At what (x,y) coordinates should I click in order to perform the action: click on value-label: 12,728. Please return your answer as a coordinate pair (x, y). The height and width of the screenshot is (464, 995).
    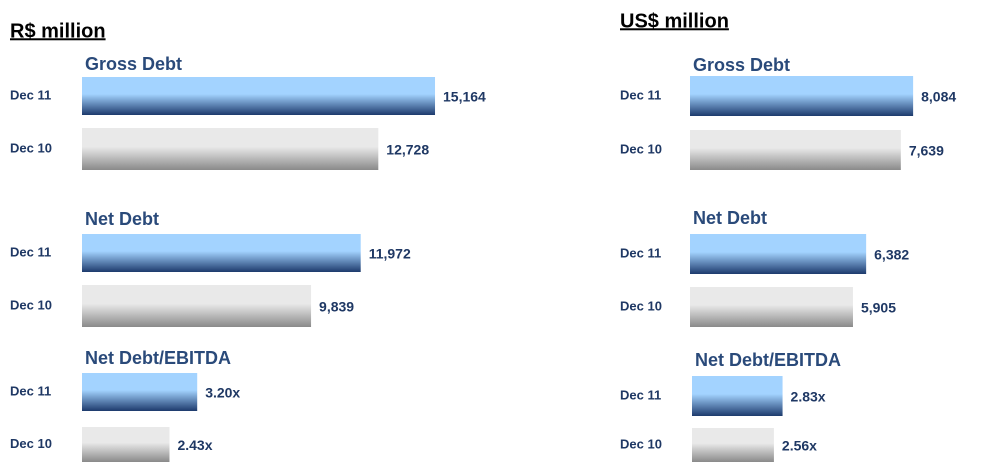
    Looking at the image, I should click on (407, 150).